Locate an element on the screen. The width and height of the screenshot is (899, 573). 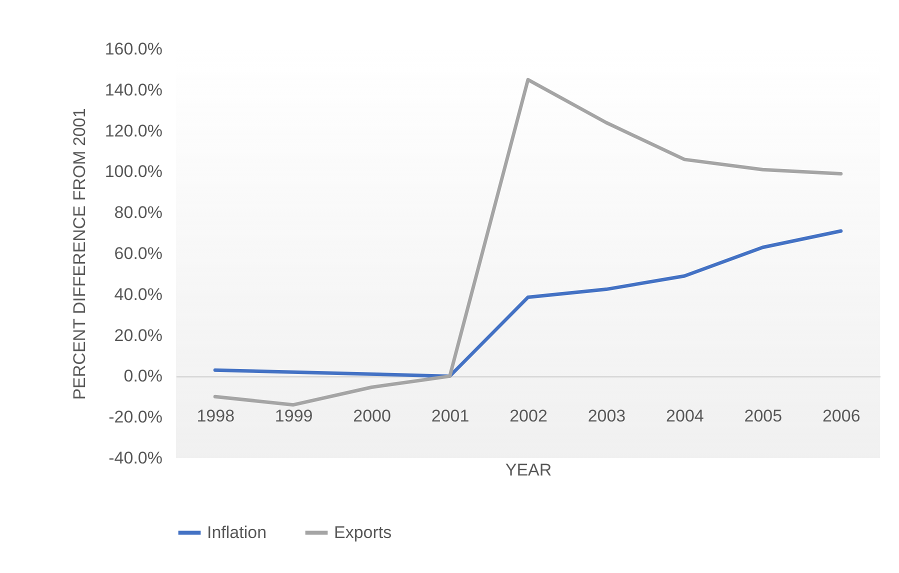
y-tick-label: 60.0% is located at coordinates (138, 253).